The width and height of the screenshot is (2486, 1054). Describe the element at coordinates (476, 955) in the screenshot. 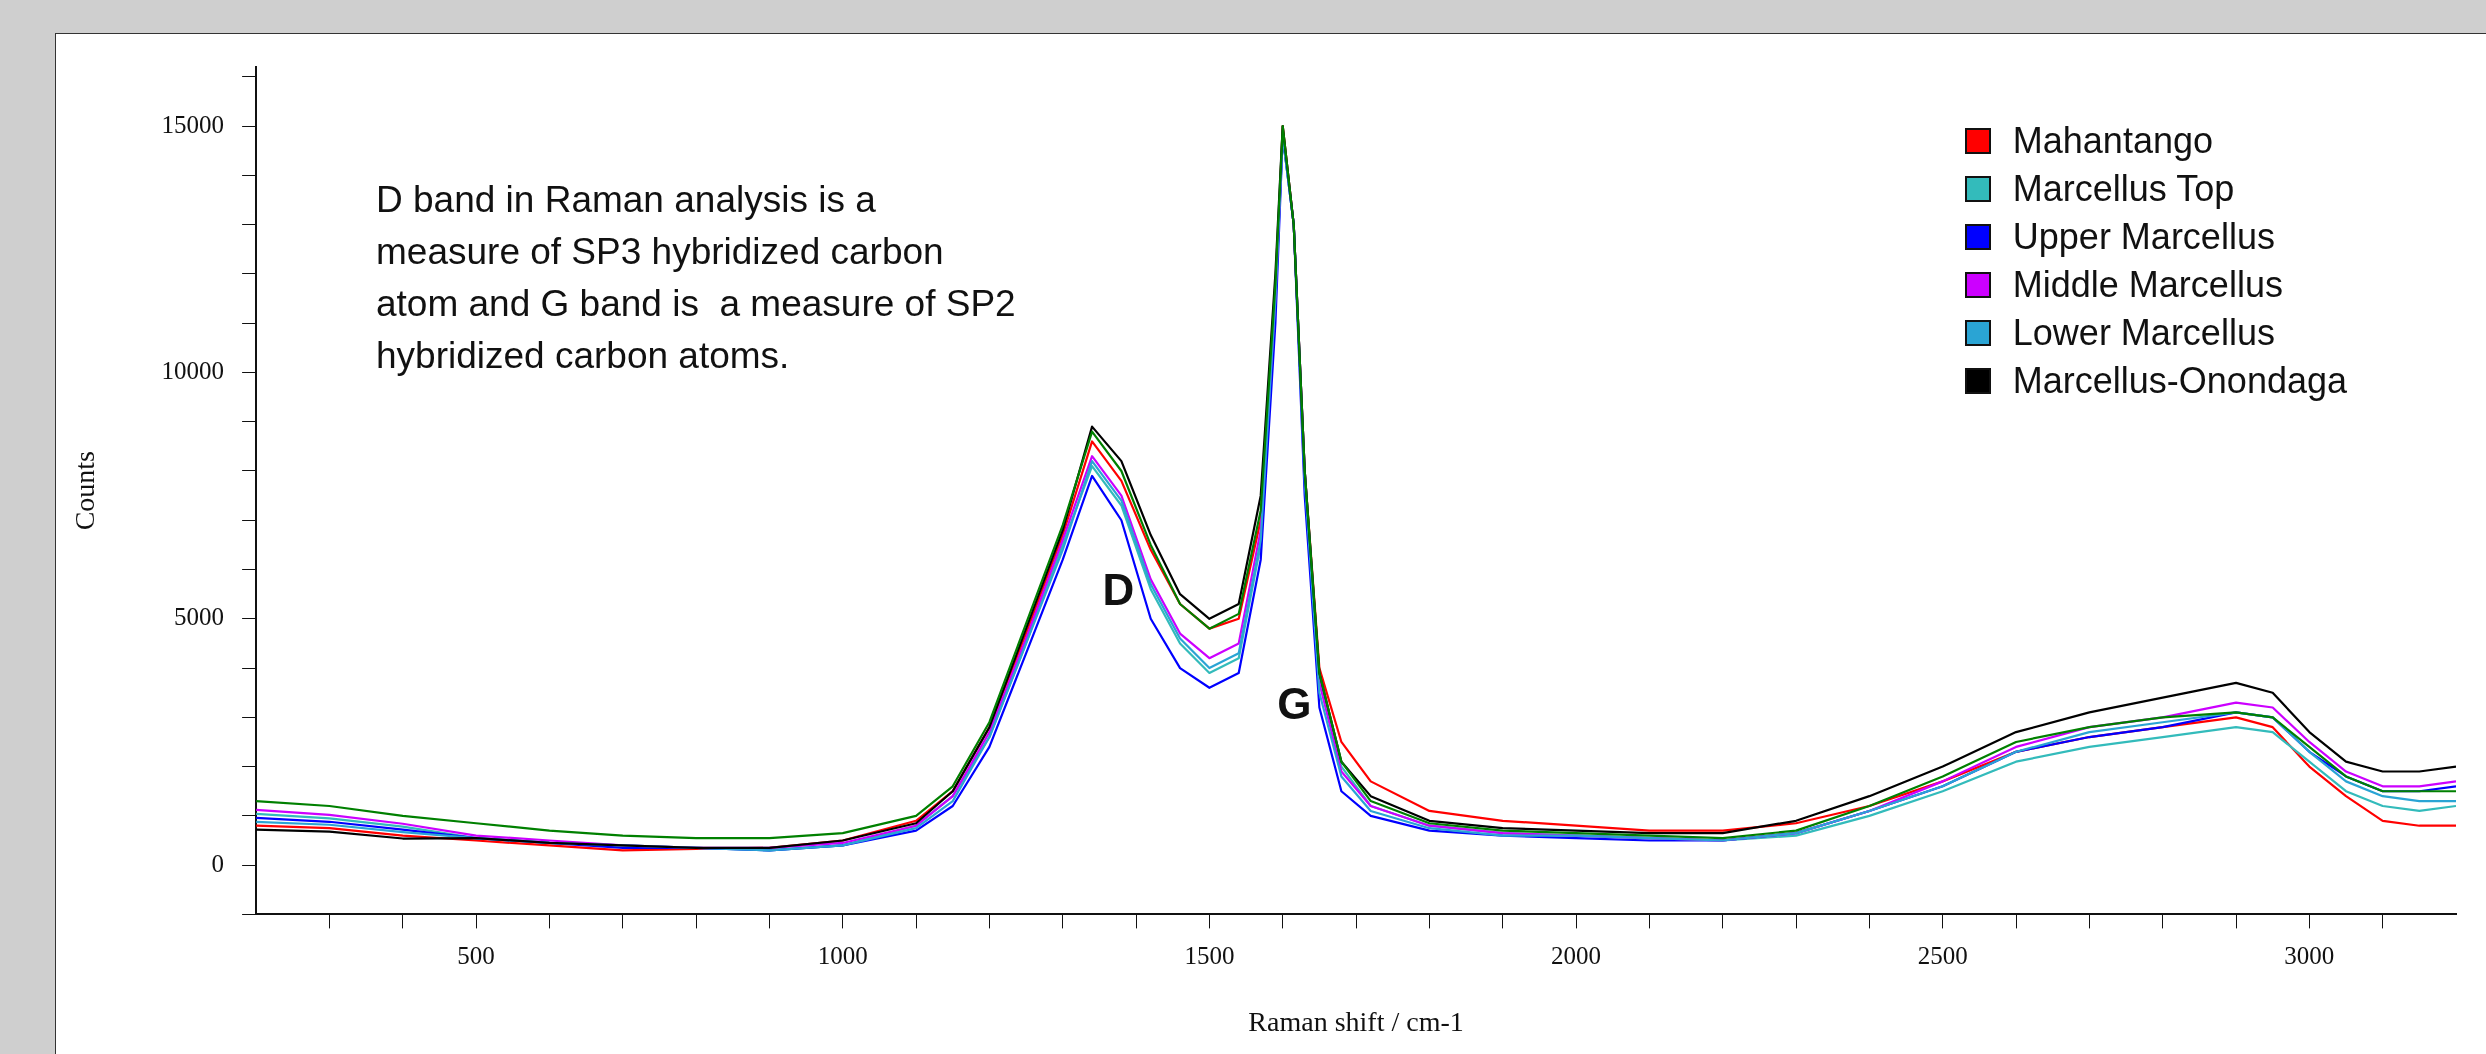

I see `x-tick-label: 500` at that location.